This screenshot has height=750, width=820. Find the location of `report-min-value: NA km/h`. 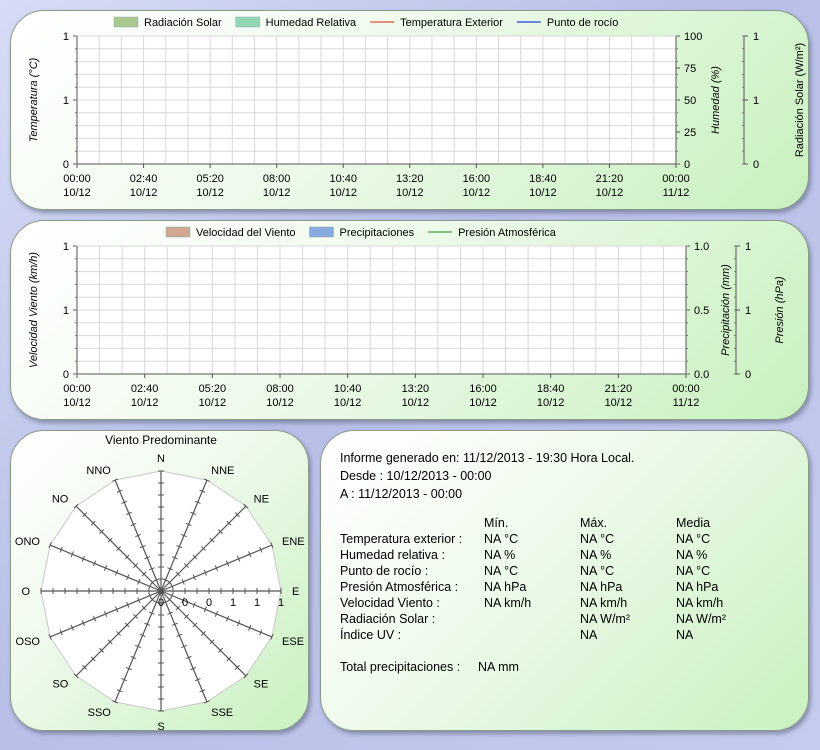

report-min-value: NA km/h is located at coordinates (508, 603).